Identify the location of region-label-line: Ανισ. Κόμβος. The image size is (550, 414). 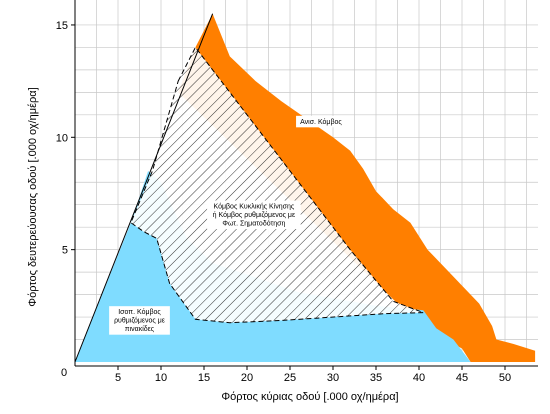
(321, 122).